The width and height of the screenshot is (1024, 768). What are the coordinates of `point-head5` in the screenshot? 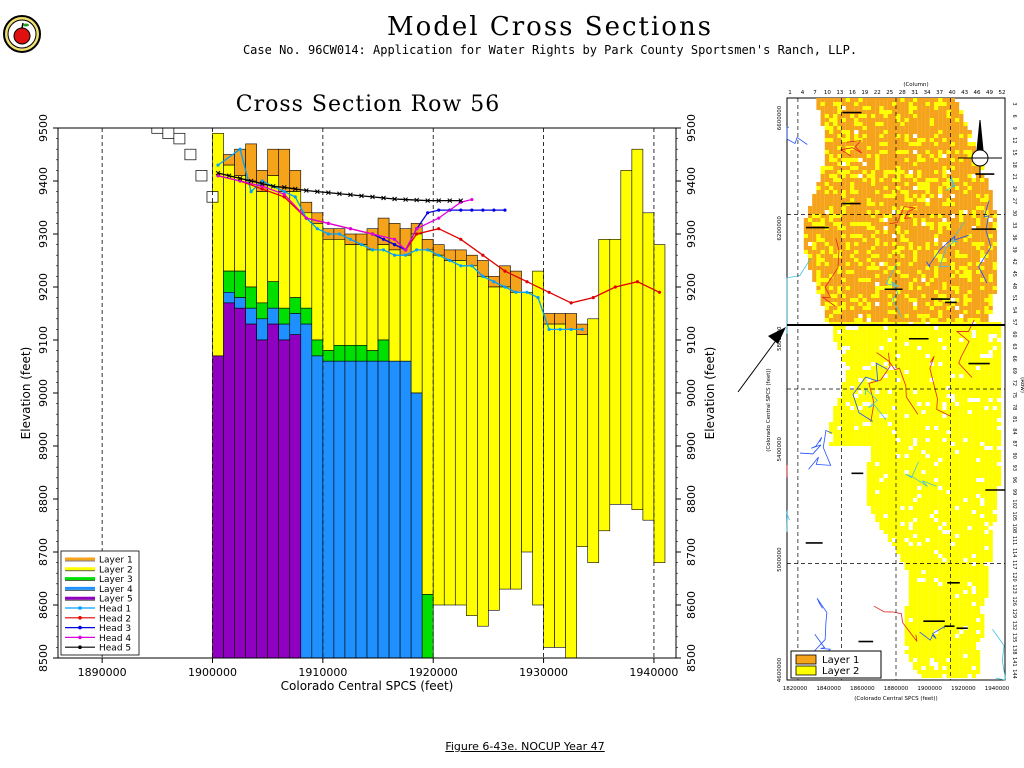 It's located at (306, 190).